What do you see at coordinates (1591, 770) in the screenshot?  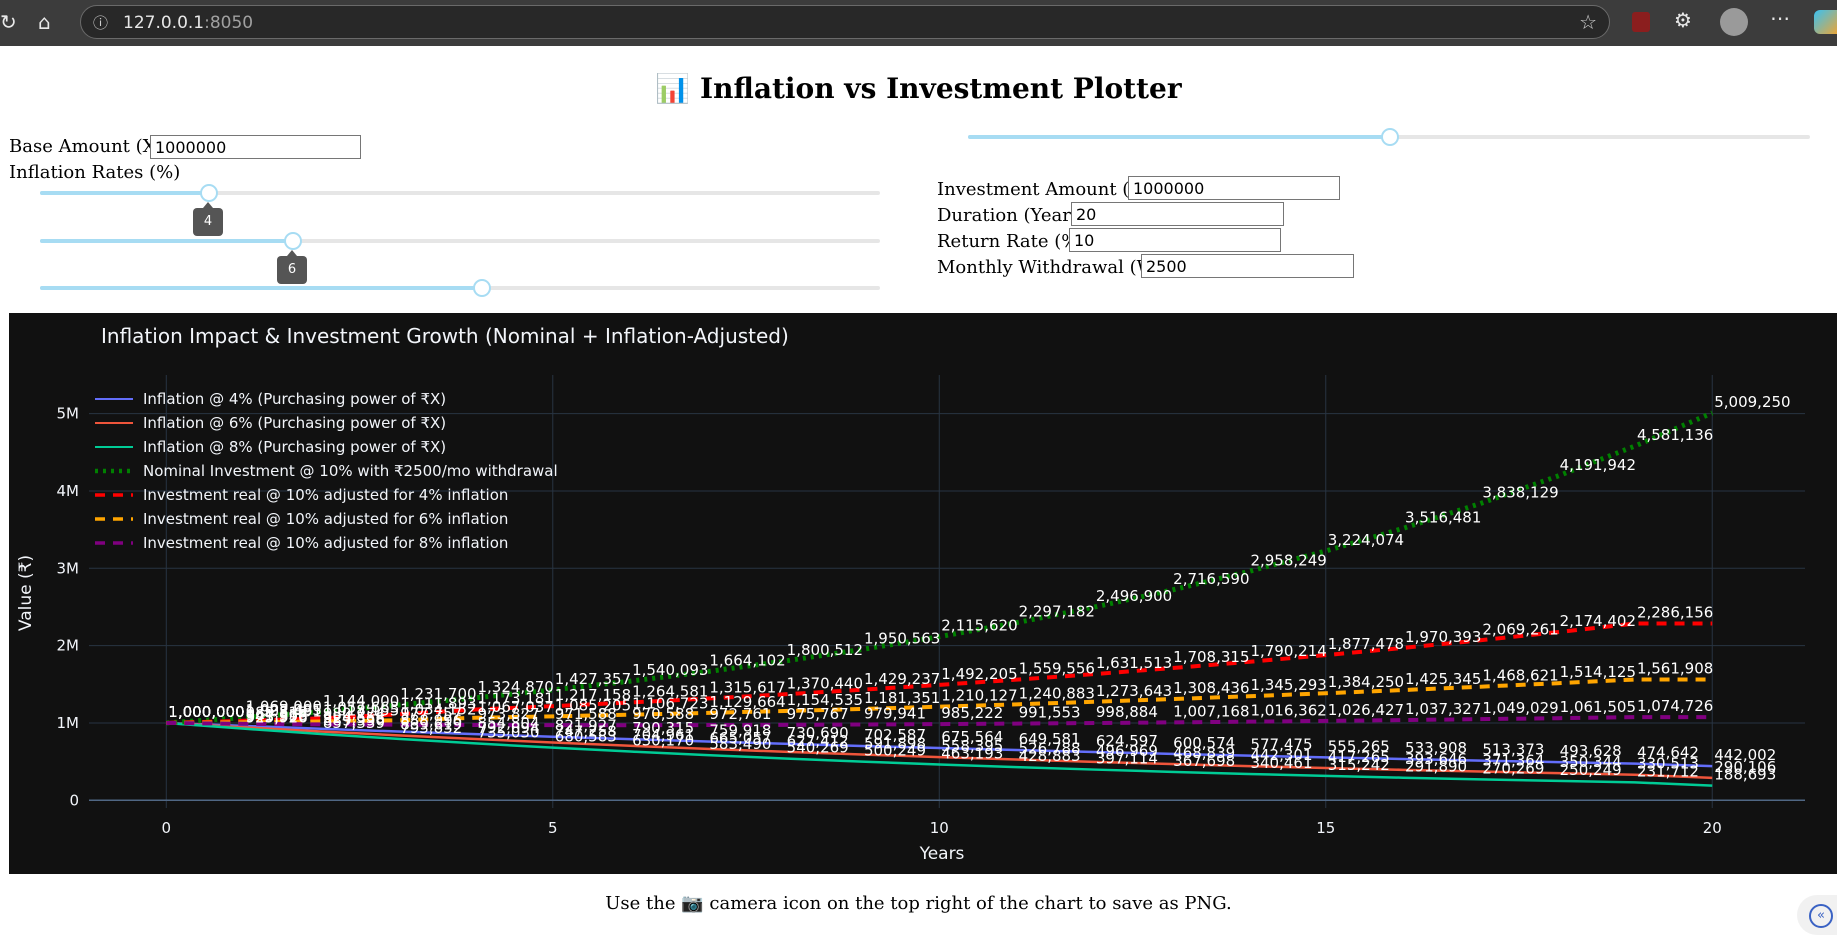 I see `data-label: 250,249` at bounding box center [1591, 770].